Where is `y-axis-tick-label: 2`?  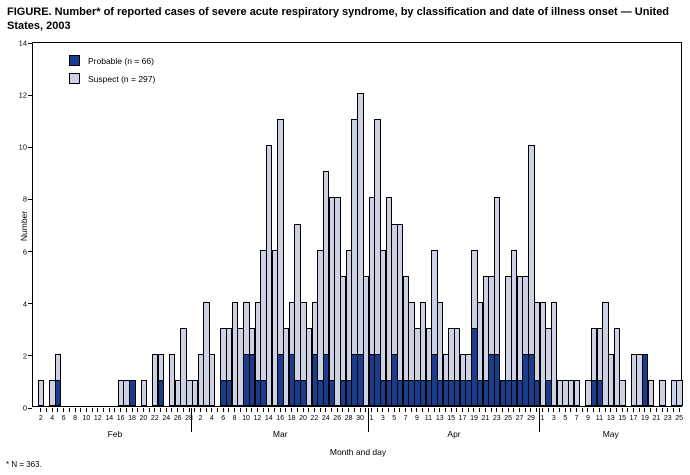 y-axis-tick-label: 2 is located at coordinates (24, 356).